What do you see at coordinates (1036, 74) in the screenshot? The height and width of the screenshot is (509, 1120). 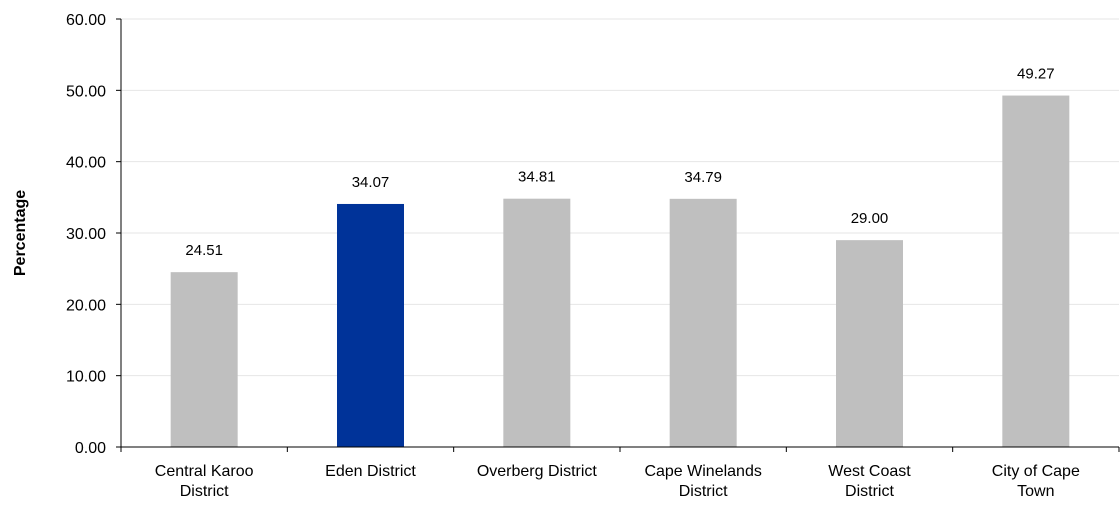 I see `data-label: 49.27` at bounding box center [1036, 74].